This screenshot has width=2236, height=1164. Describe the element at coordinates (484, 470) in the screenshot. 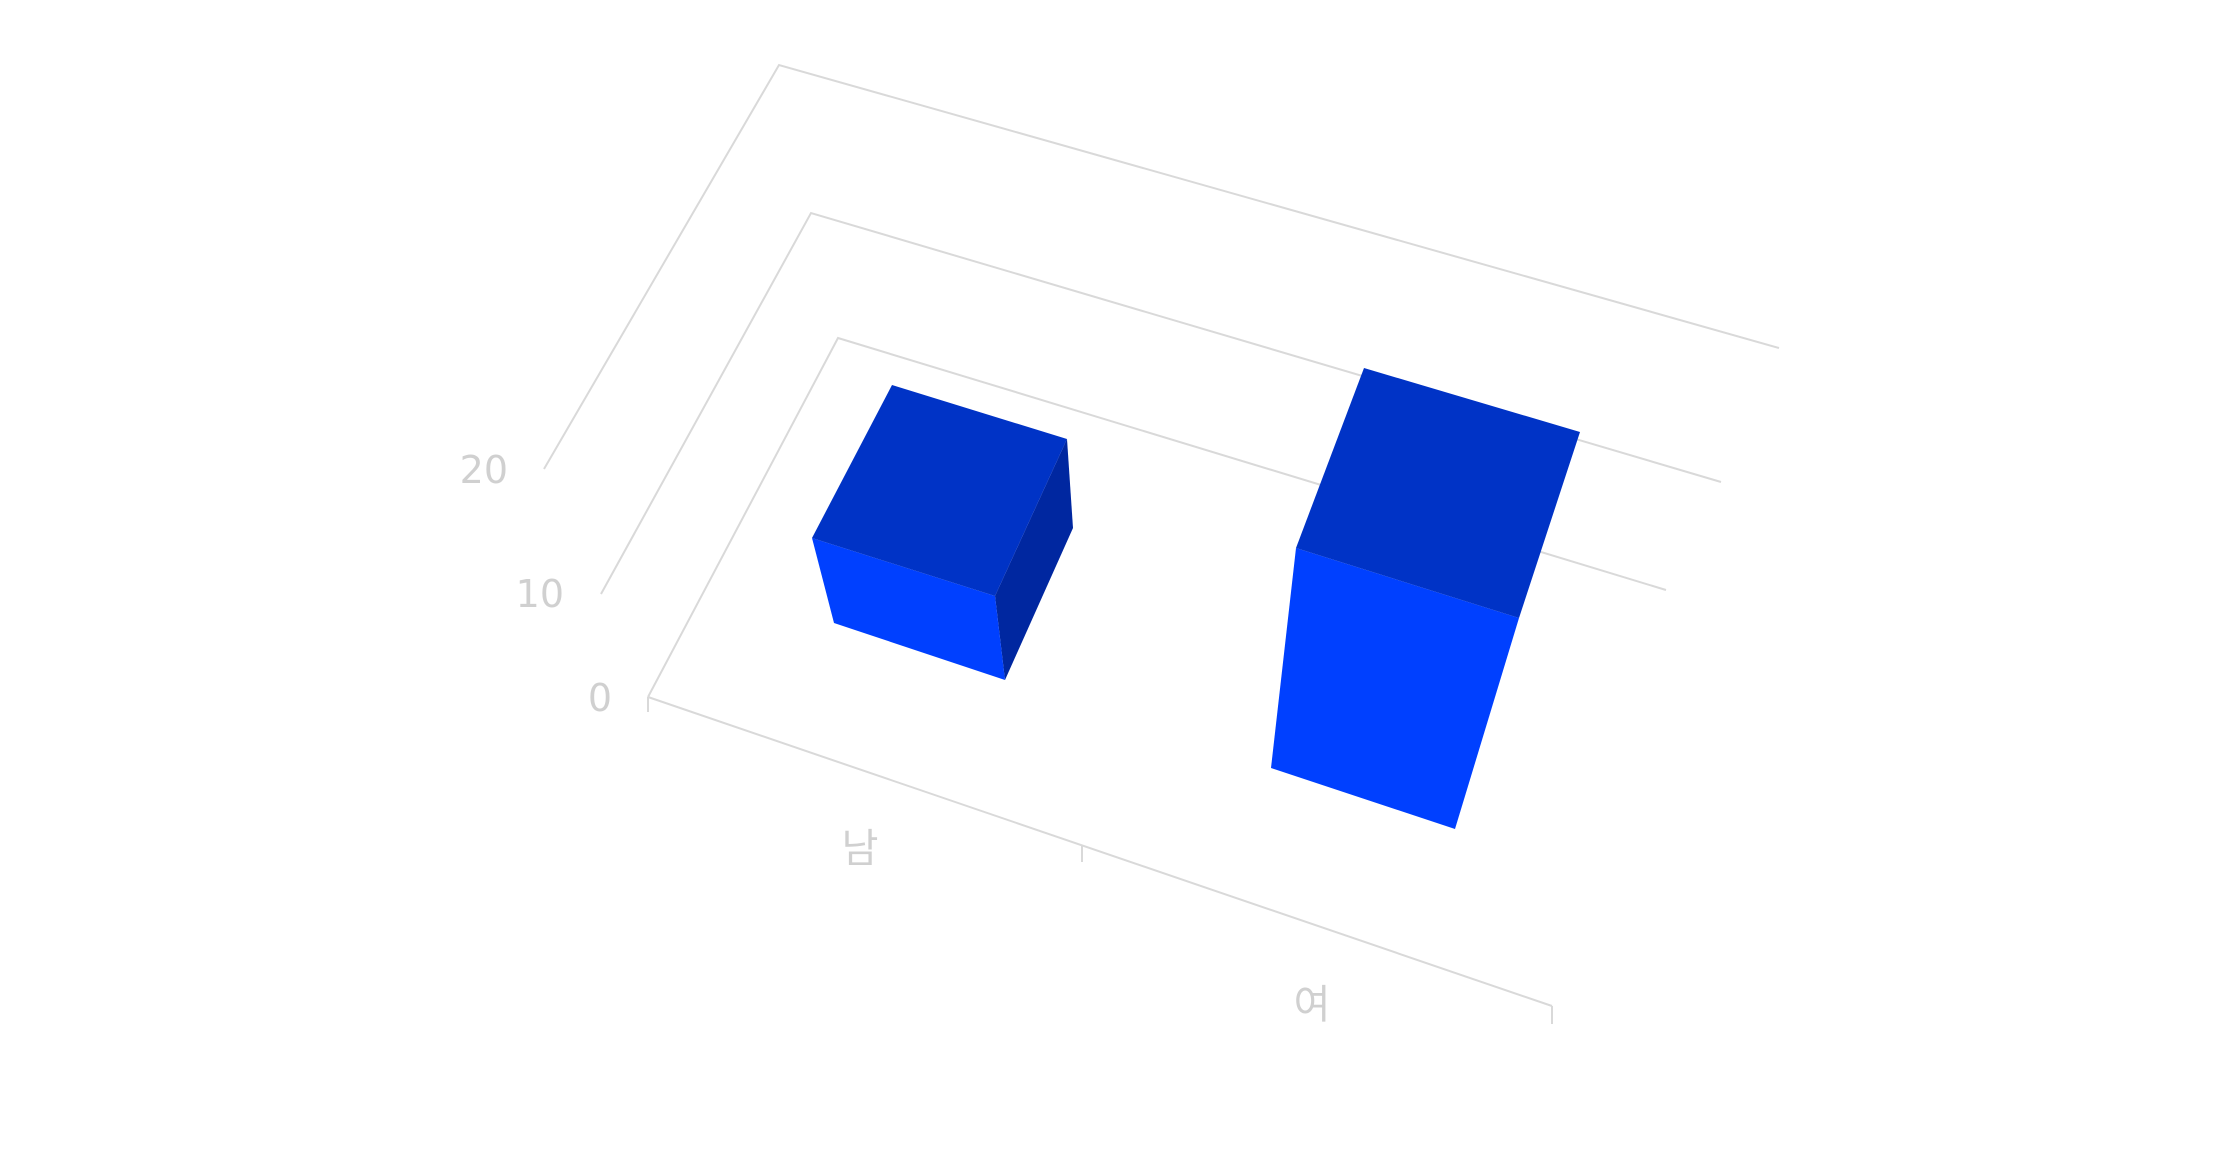

I see `y-tick-label: 20` at that location.